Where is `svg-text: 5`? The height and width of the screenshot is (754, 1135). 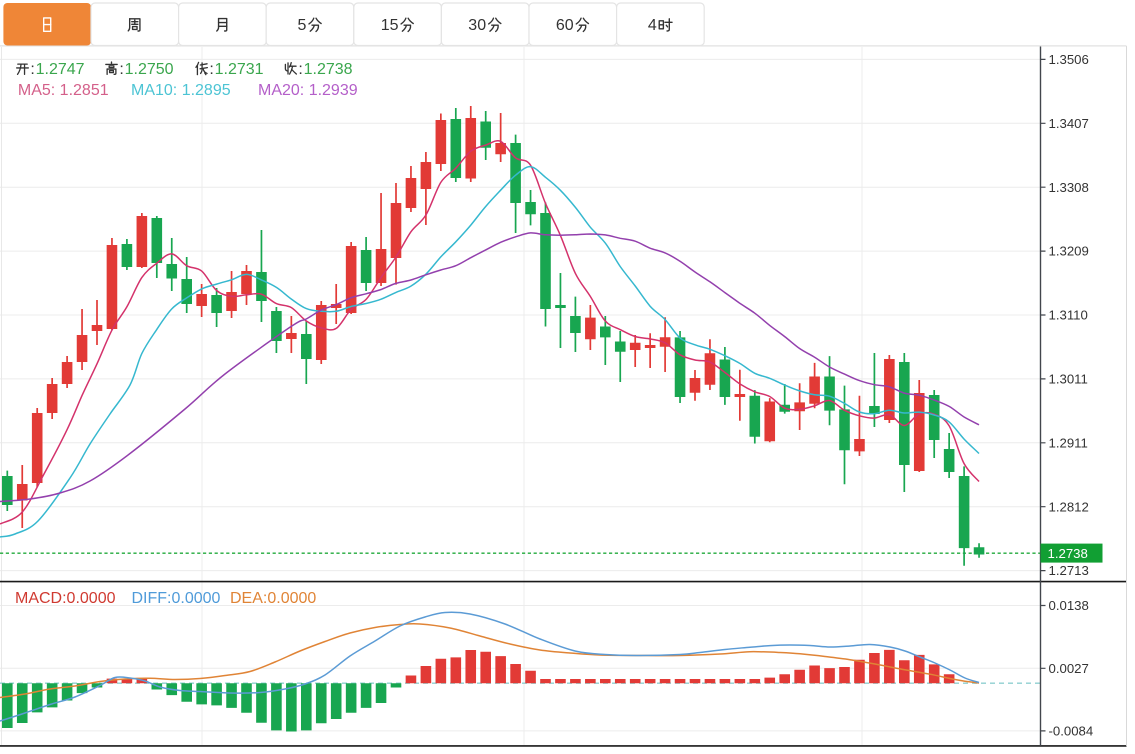 svg-text: 5 is located at coordinates (302, 25).